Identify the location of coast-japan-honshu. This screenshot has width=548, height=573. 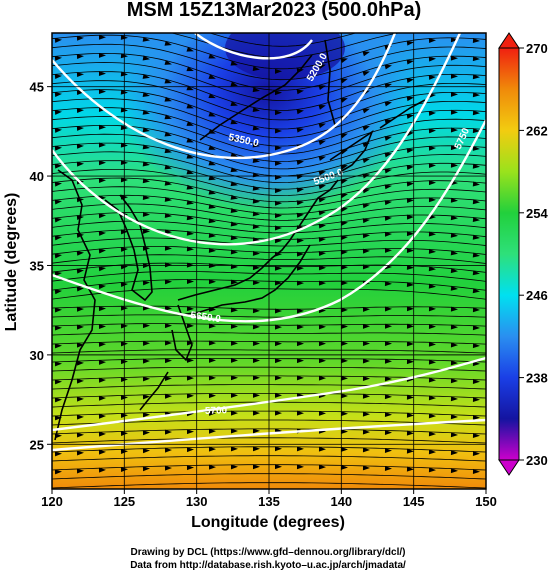
(258, 240).